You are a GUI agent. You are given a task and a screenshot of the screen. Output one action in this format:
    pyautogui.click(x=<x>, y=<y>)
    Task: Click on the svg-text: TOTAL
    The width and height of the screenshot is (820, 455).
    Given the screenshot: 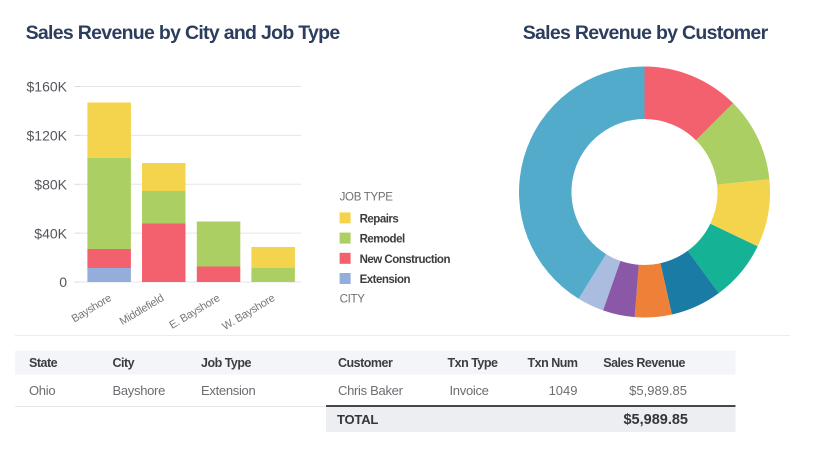 What is the action you would take?
    pyautogui.click(x=357, y=419)
    